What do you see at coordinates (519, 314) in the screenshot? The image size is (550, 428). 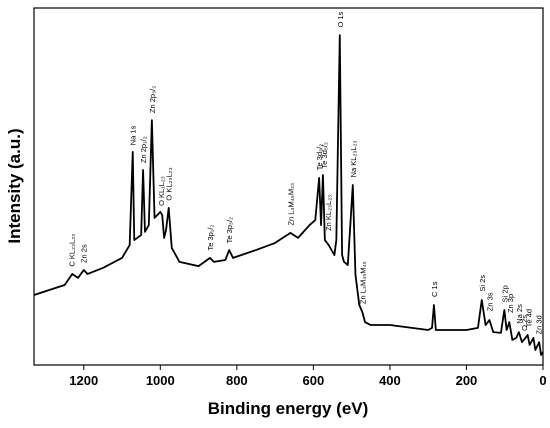 I see `peak-label: Na 2s` at bounding box center [519, 314].